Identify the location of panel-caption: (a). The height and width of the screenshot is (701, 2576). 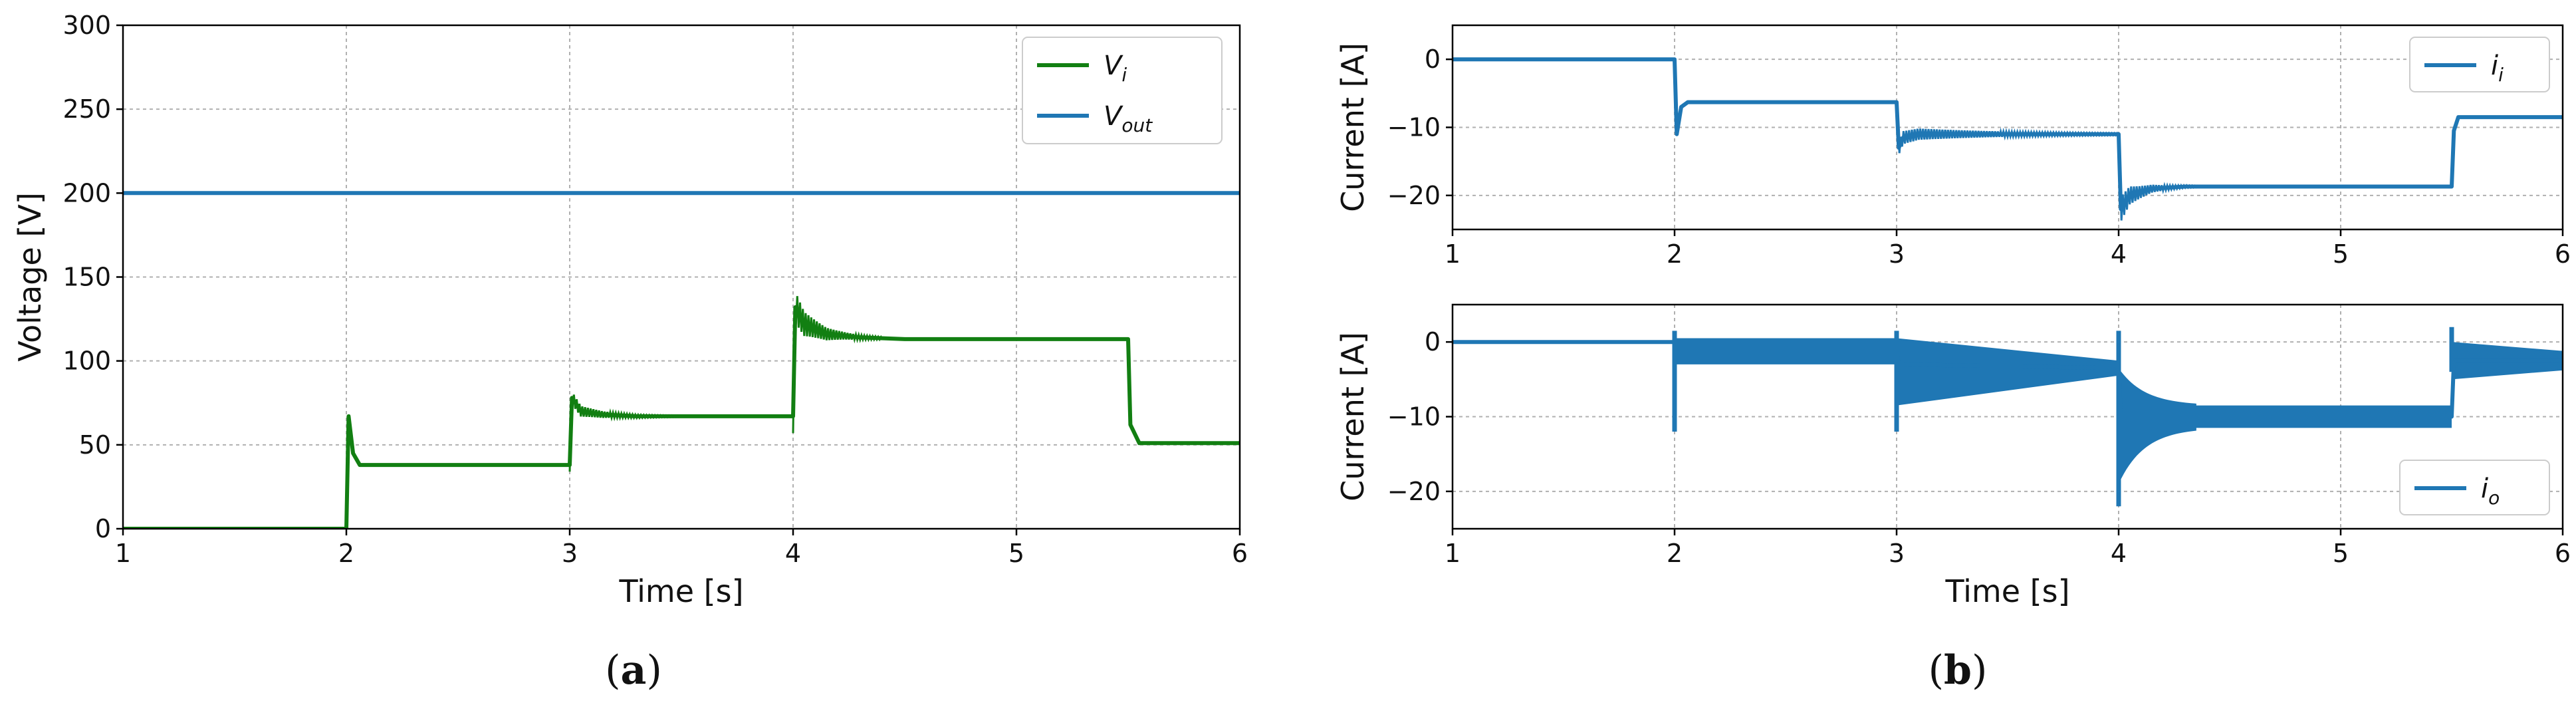
(633, 670).